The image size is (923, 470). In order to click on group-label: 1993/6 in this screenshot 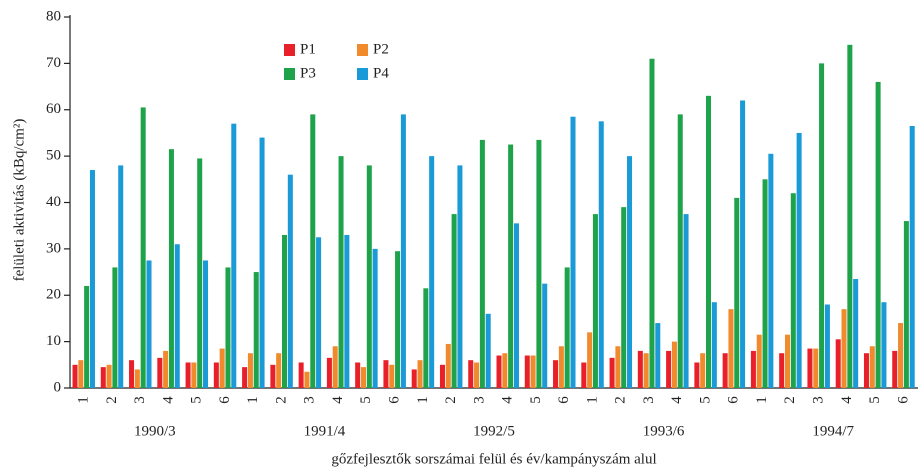, I will do `click(664, 431)`.